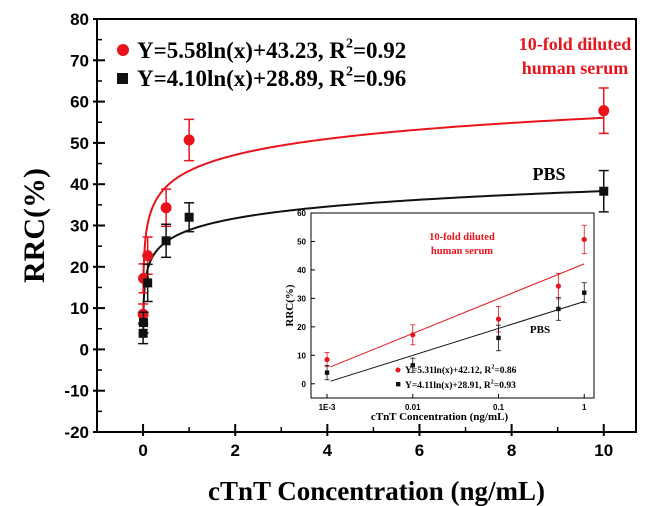 This screenshot has height=506, width=645. I want to click on inset-legend-pbs-equation: Y=4.11ln(x)+28.91, R2=0.93, so click(460, 386).